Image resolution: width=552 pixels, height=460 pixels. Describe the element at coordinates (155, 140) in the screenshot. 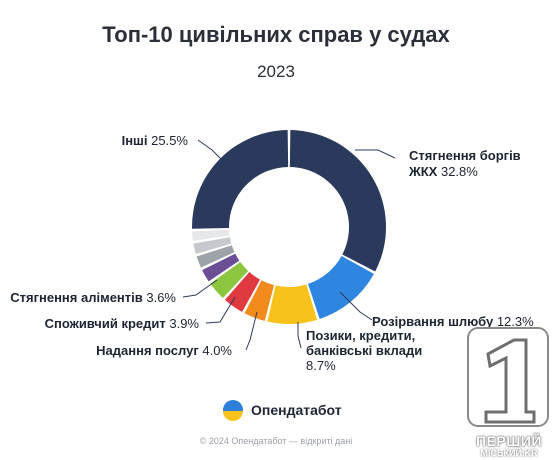

I see `slice-label-6: Інші 25.5%` at that location.